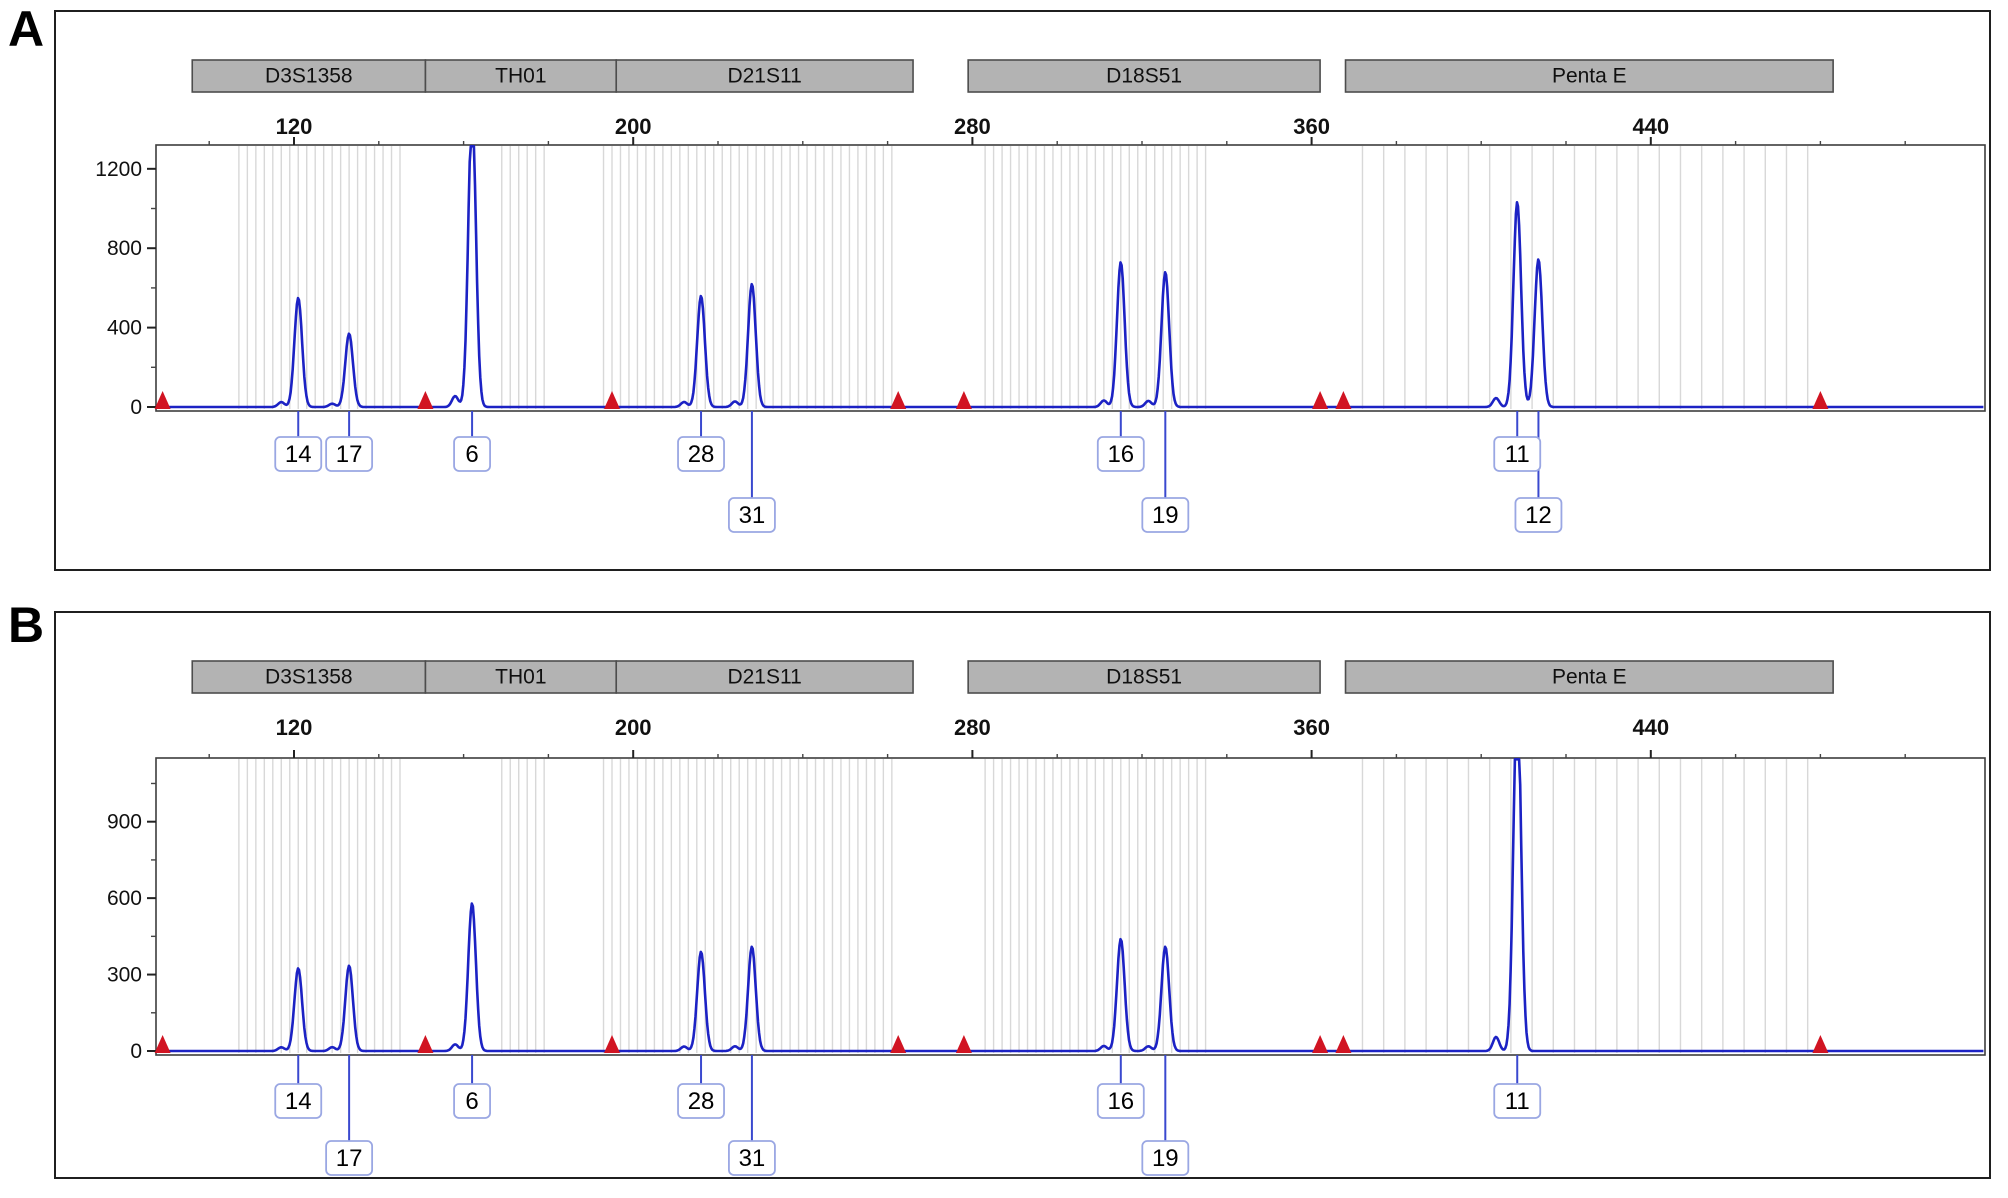  I want to click on panel-b-letter: B, so click(26, 625).